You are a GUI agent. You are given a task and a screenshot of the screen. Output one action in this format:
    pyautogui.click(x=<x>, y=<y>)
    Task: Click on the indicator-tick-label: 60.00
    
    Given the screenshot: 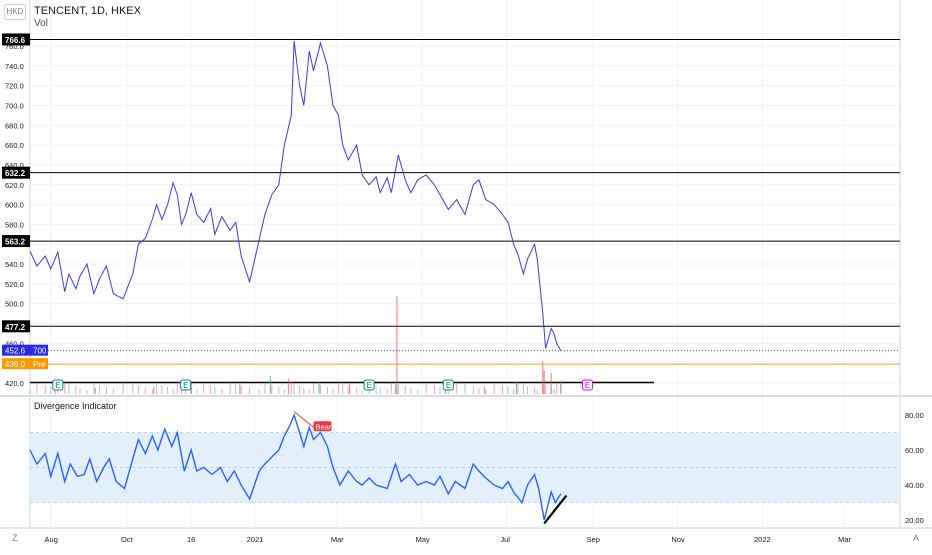 What is the action you would take?
    pyautogui.click(x=914, y=450)
    